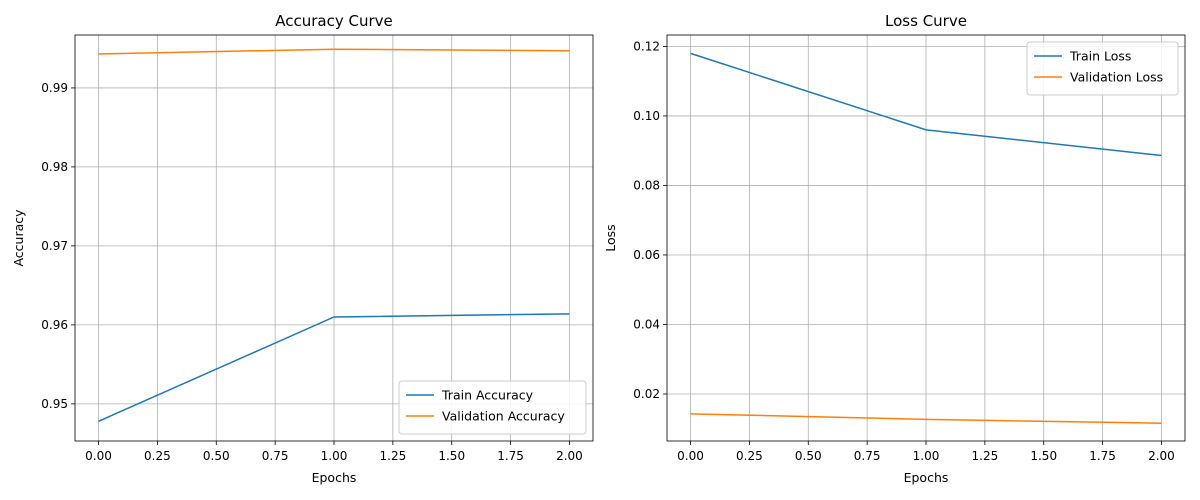 The height and width of the screenshot is (500, 1200). Describe the element at coordinates (926, 21) in the screenshot. I see `chart-2-title: Loss Curve` at that location.